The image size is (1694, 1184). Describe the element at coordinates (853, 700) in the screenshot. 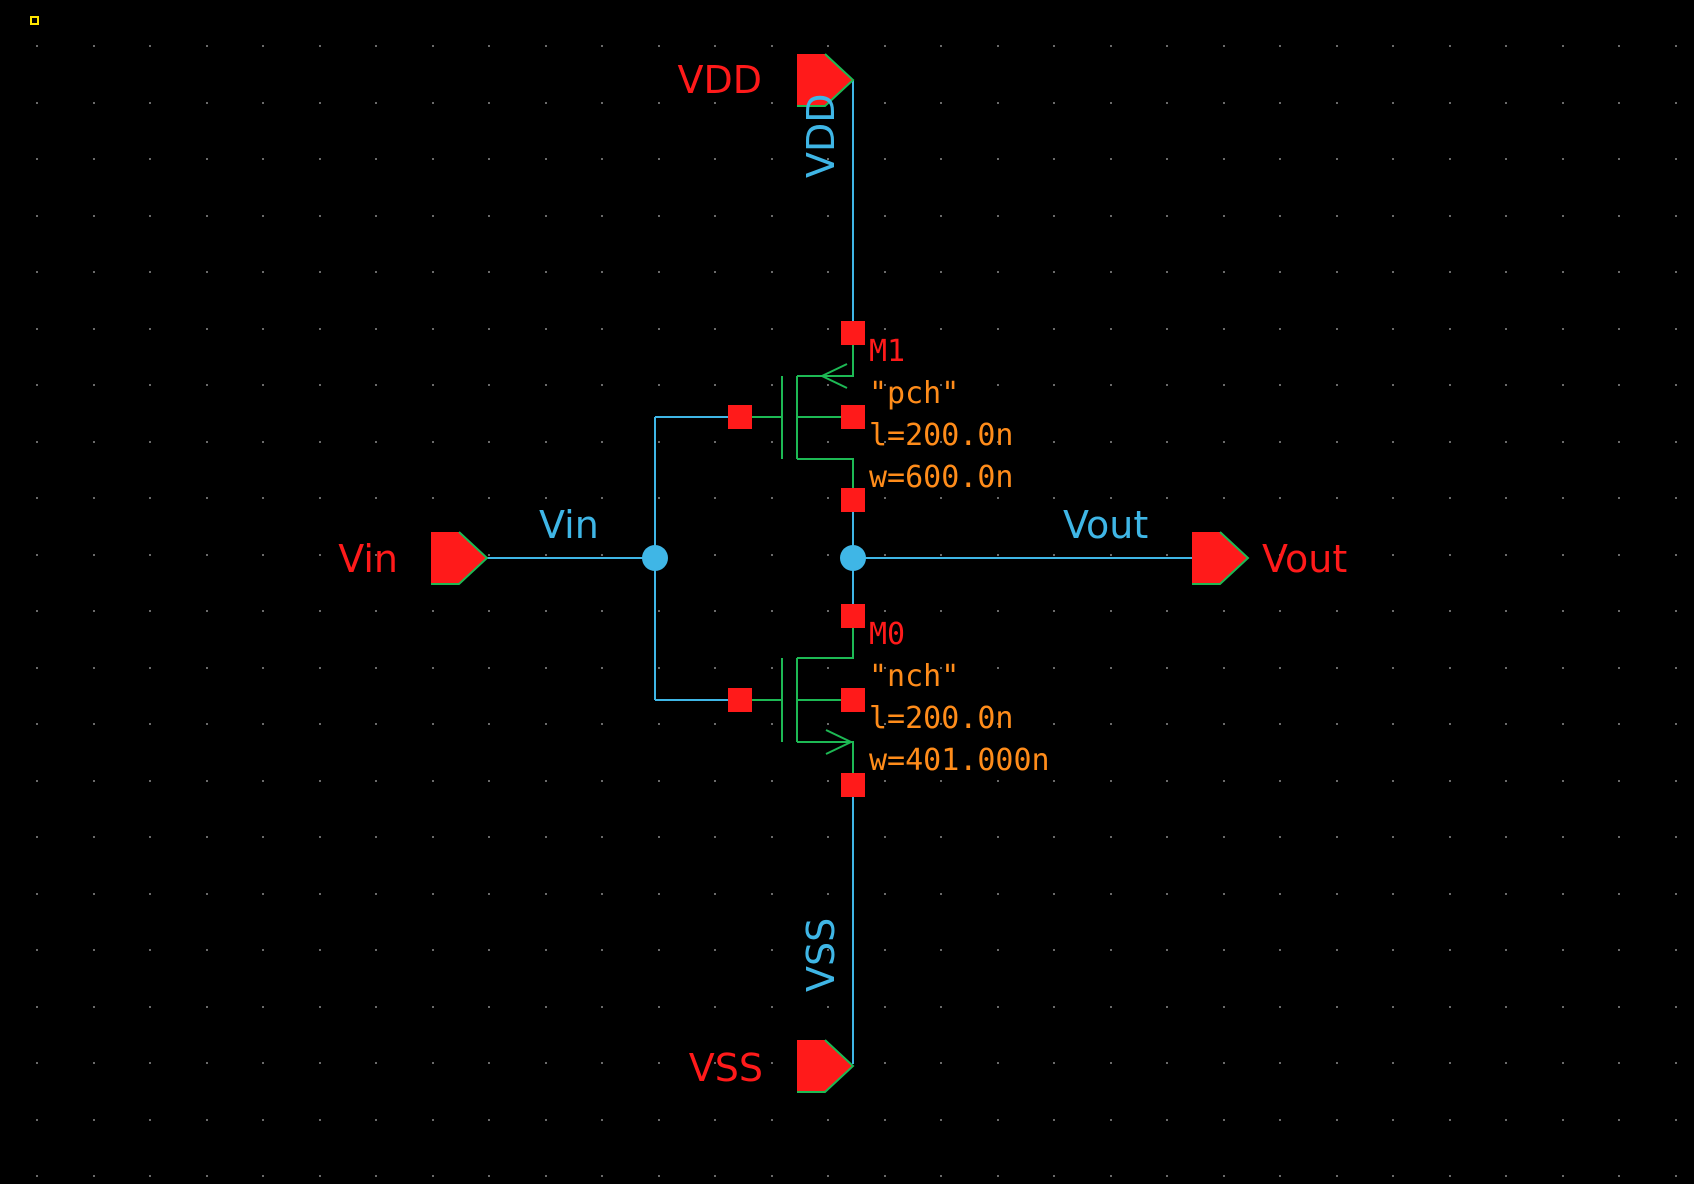

I see `nmos-body-pin` at that location.